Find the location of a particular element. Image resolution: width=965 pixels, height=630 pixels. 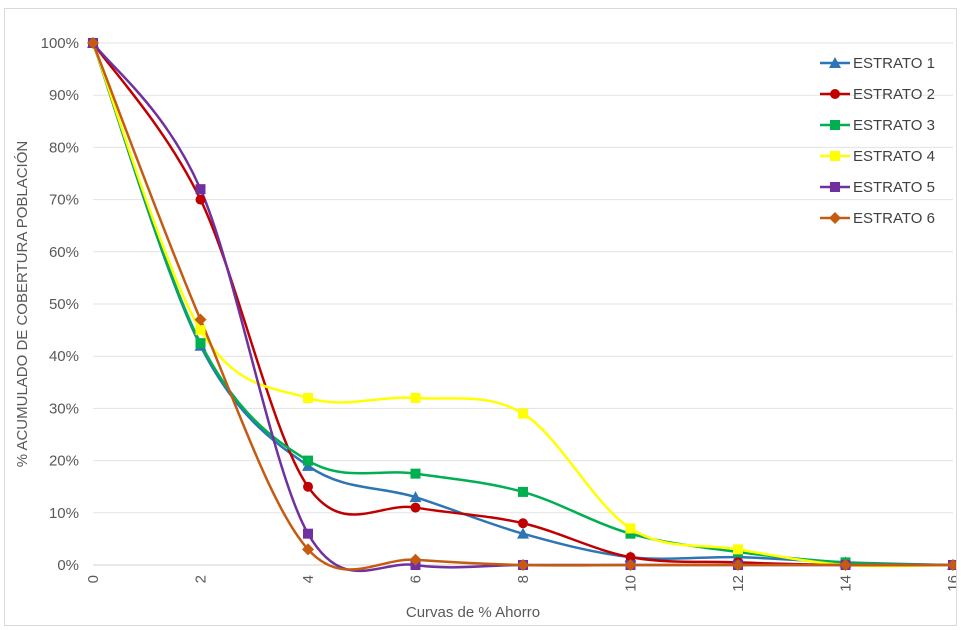

x-tick-label: 12 is located at coordinates (738, 583).